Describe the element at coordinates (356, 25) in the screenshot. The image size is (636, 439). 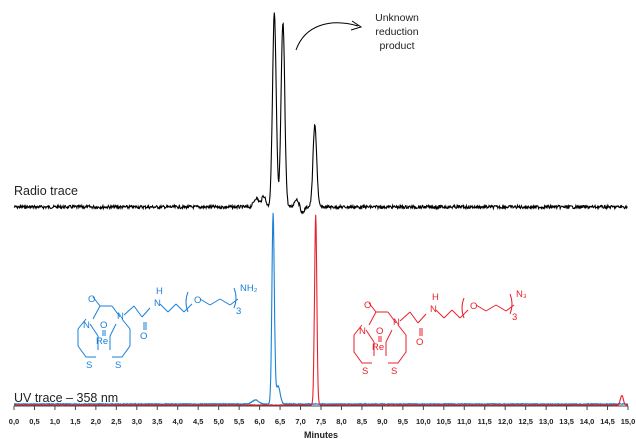
I see `annotation-arrowhead` at that location.